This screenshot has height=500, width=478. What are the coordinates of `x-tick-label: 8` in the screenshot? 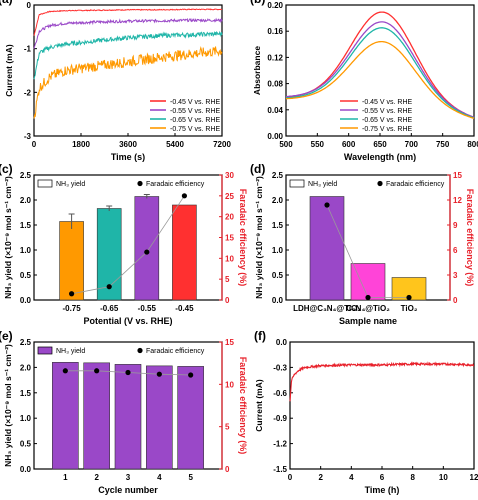 It's located at (412, 477).